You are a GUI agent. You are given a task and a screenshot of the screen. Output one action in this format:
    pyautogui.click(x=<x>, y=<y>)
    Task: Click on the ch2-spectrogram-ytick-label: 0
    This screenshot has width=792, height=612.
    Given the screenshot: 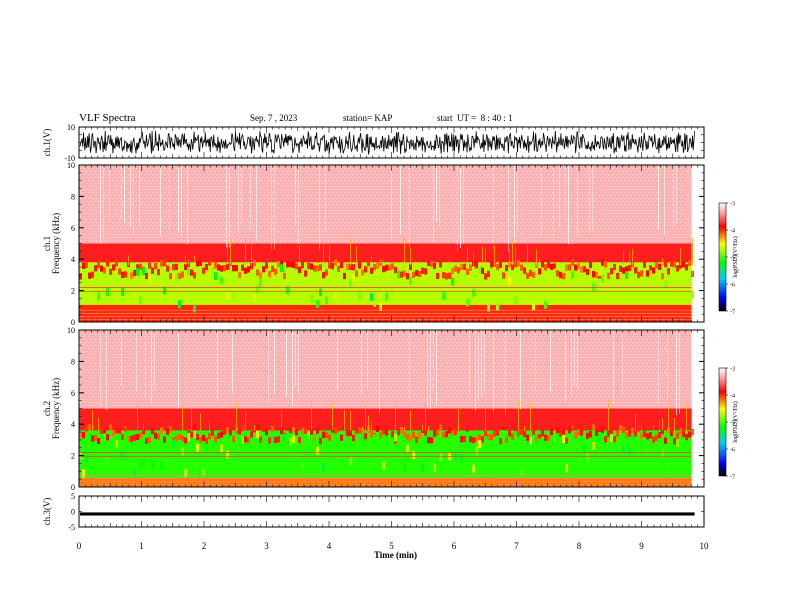 What is the action you would take?
    pyautogui.click(x=73, y=487)
    